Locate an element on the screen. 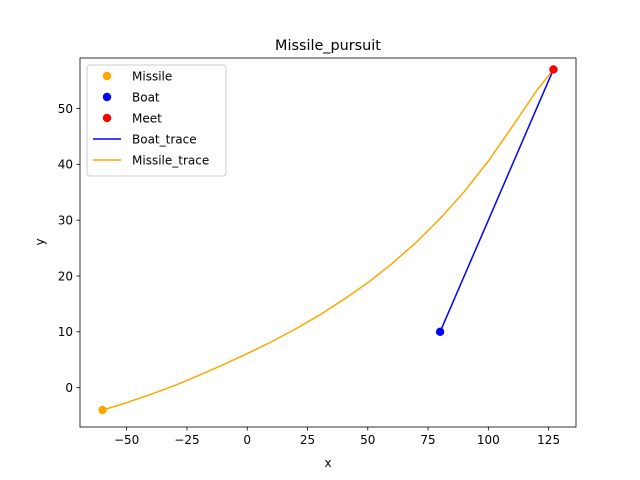  point-meet is located at coordinates (553, 69).